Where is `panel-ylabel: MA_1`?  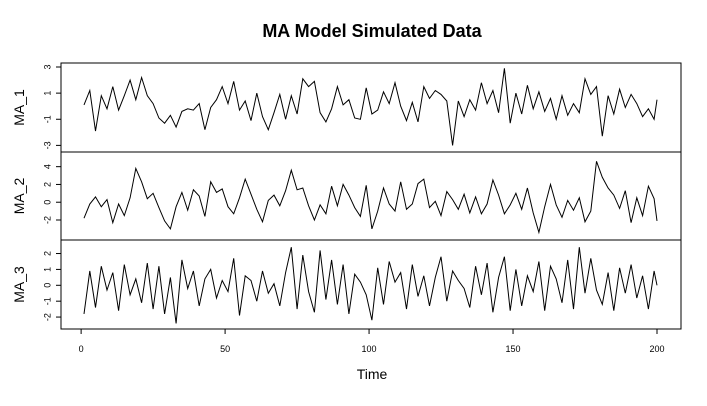
panel-ylabel: MA_1 is located at coordinates (19, 107).